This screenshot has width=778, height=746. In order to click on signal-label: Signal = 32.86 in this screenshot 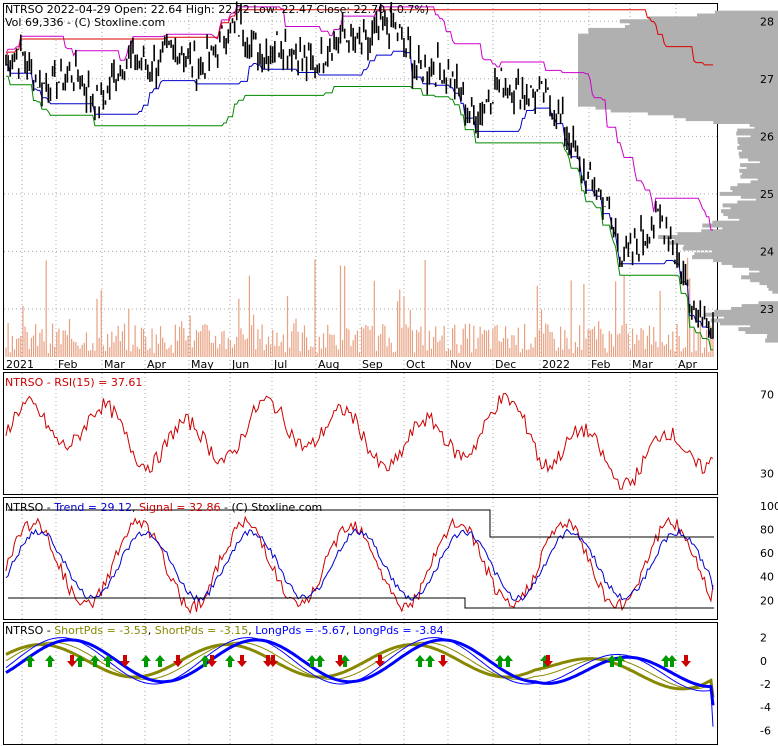, I will do `click(180, 507)`.